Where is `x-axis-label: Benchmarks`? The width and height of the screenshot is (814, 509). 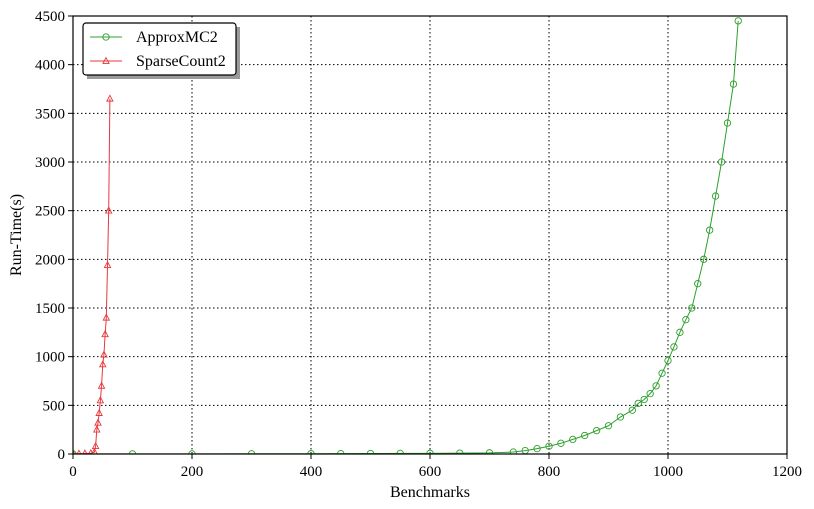 x-axis-label: Benchmarks is located at coordinates (430, 492).